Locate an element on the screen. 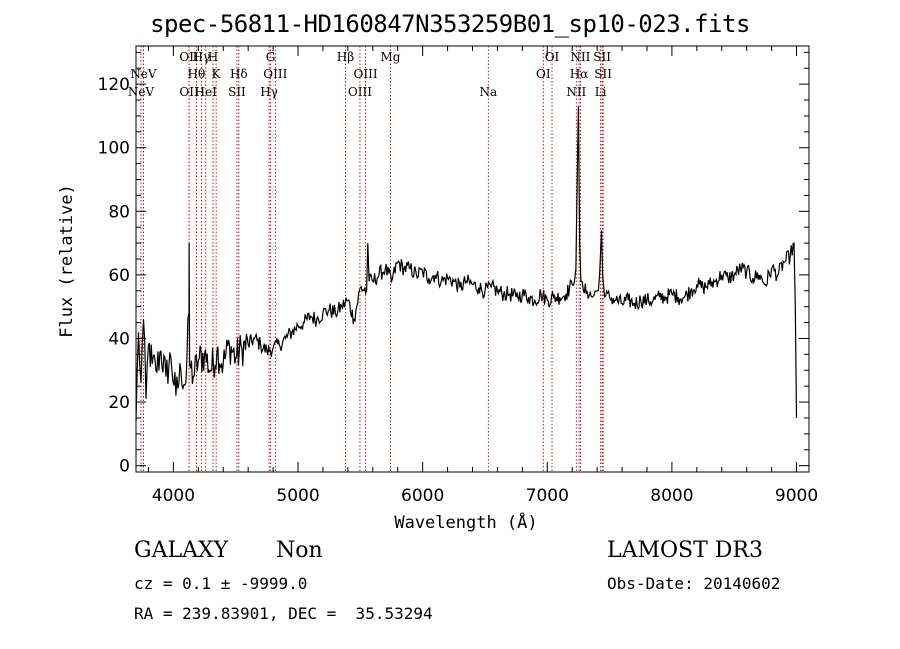 This screenshot has height=649, width=900. survey-name: LAMOST DR3 is located at coordinates (685, 550).